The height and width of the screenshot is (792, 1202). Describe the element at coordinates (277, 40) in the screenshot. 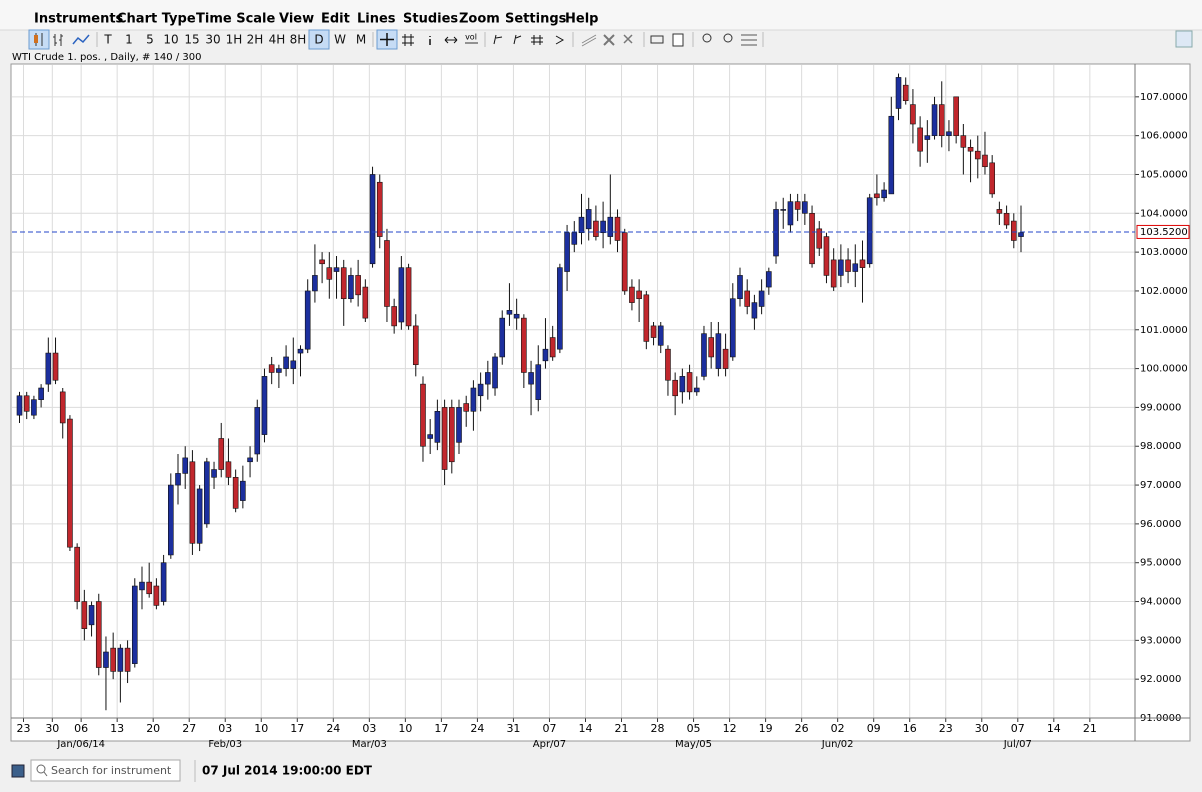

I see `interval-button: 4H` at that location.